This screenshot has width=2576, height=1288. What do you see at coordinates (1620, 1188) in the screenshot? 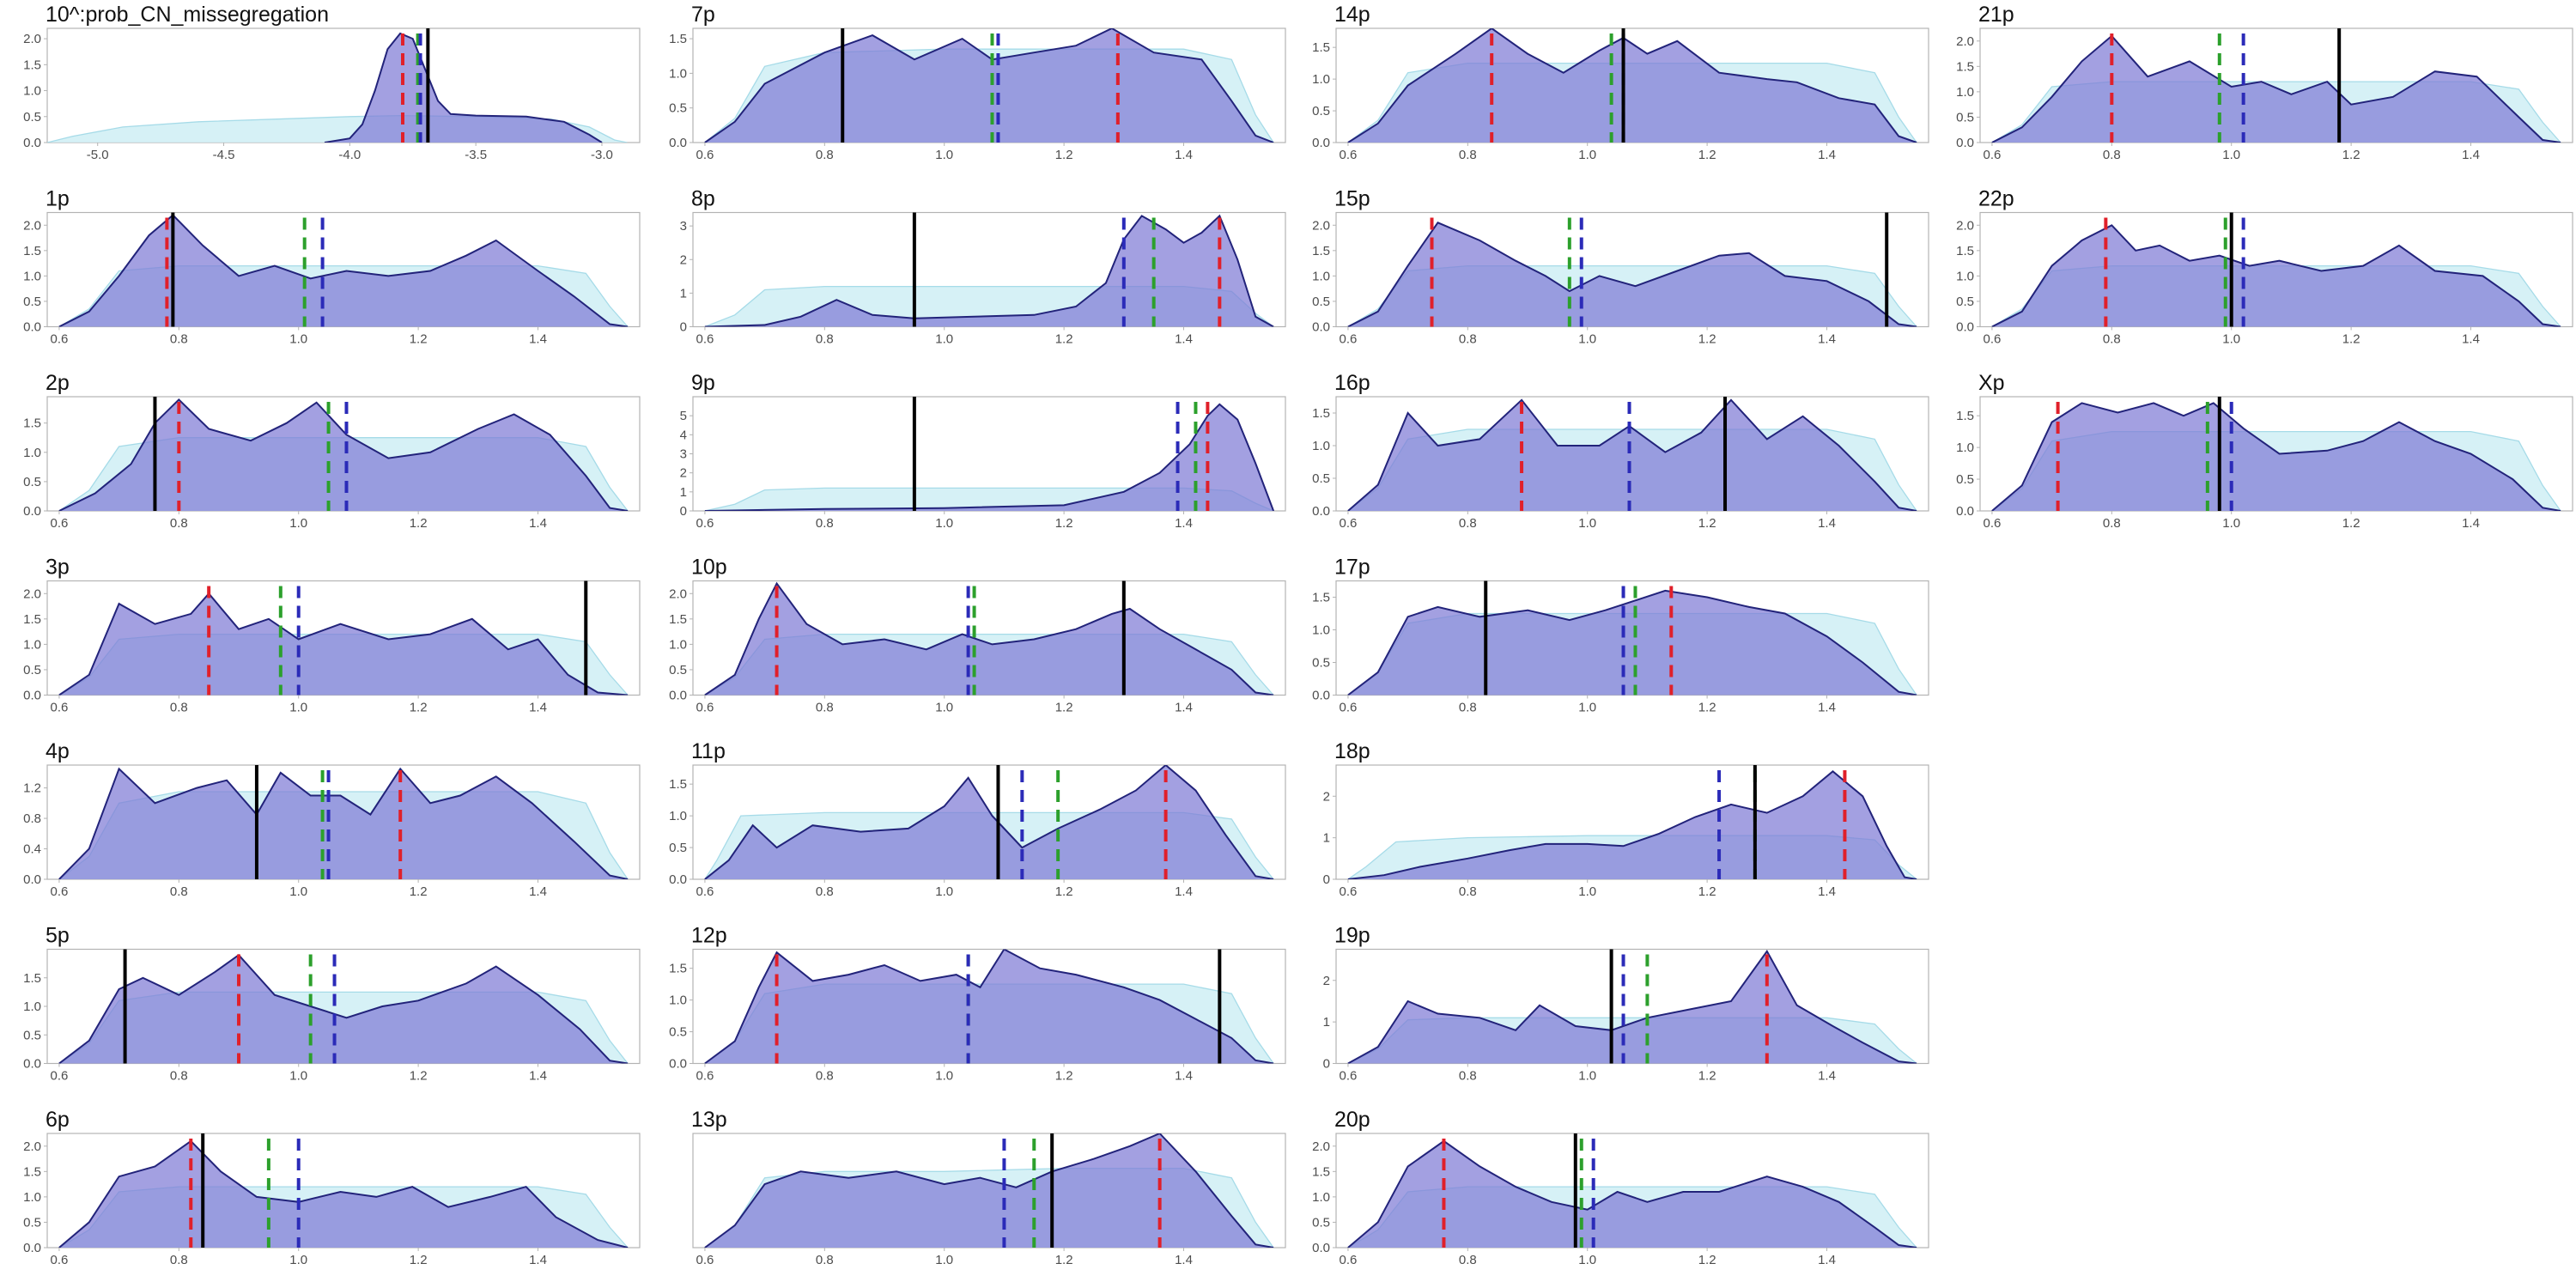
I see `density-panel-23: 20p 0.6 0.8 1.0 1.2 1.4 0.0 0.5 1.0 1.5 2.0` at bounding box center [1620, 1188].